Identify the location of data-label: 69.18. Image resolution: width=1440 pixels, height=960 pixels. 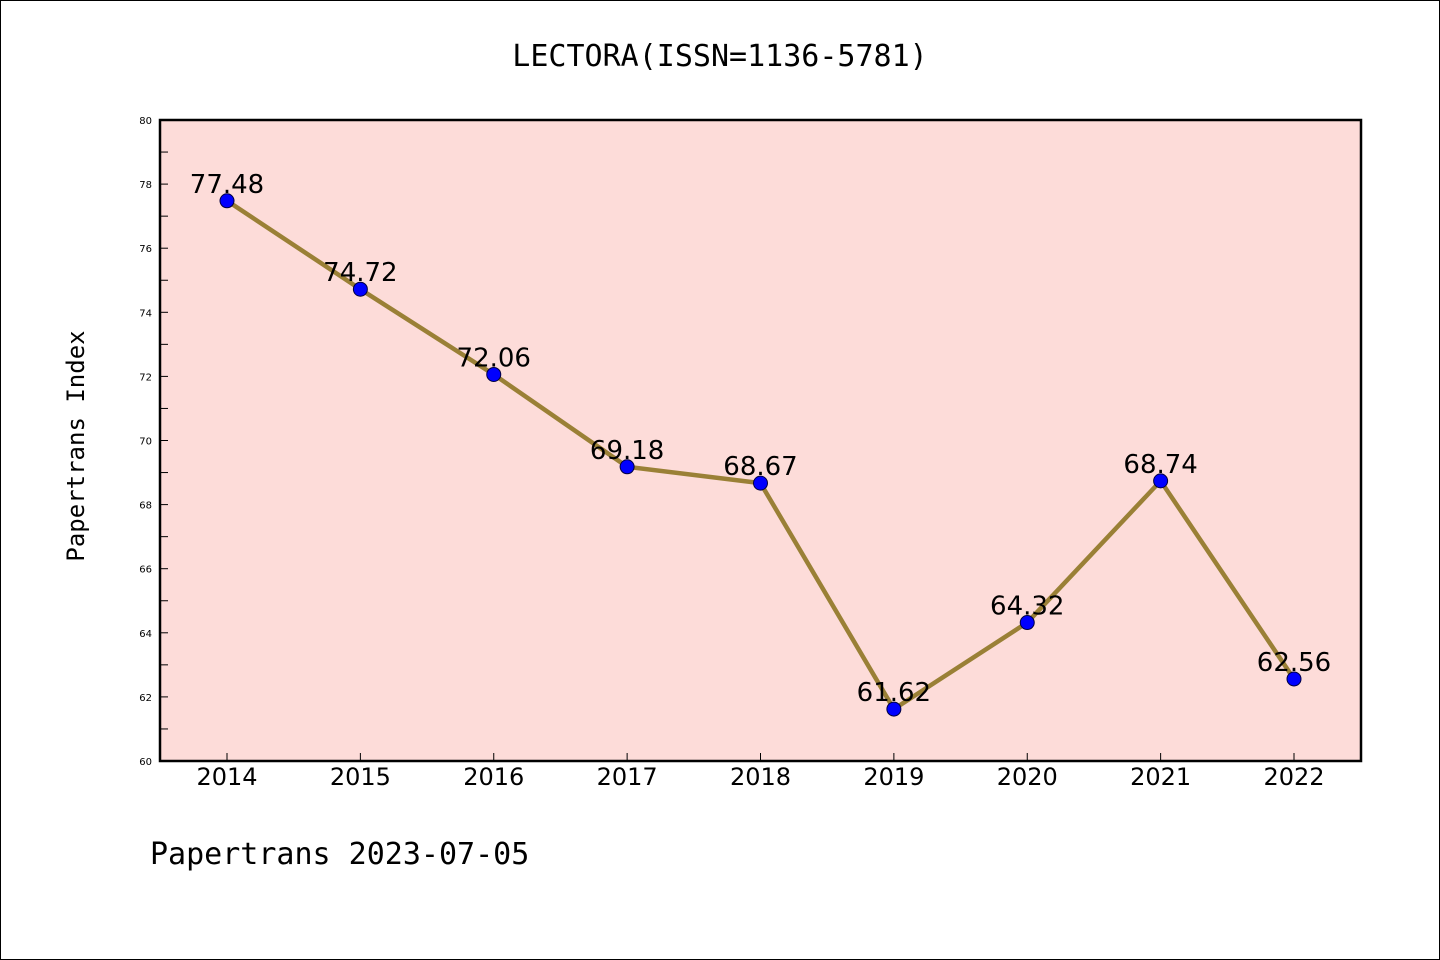
(627, 451).